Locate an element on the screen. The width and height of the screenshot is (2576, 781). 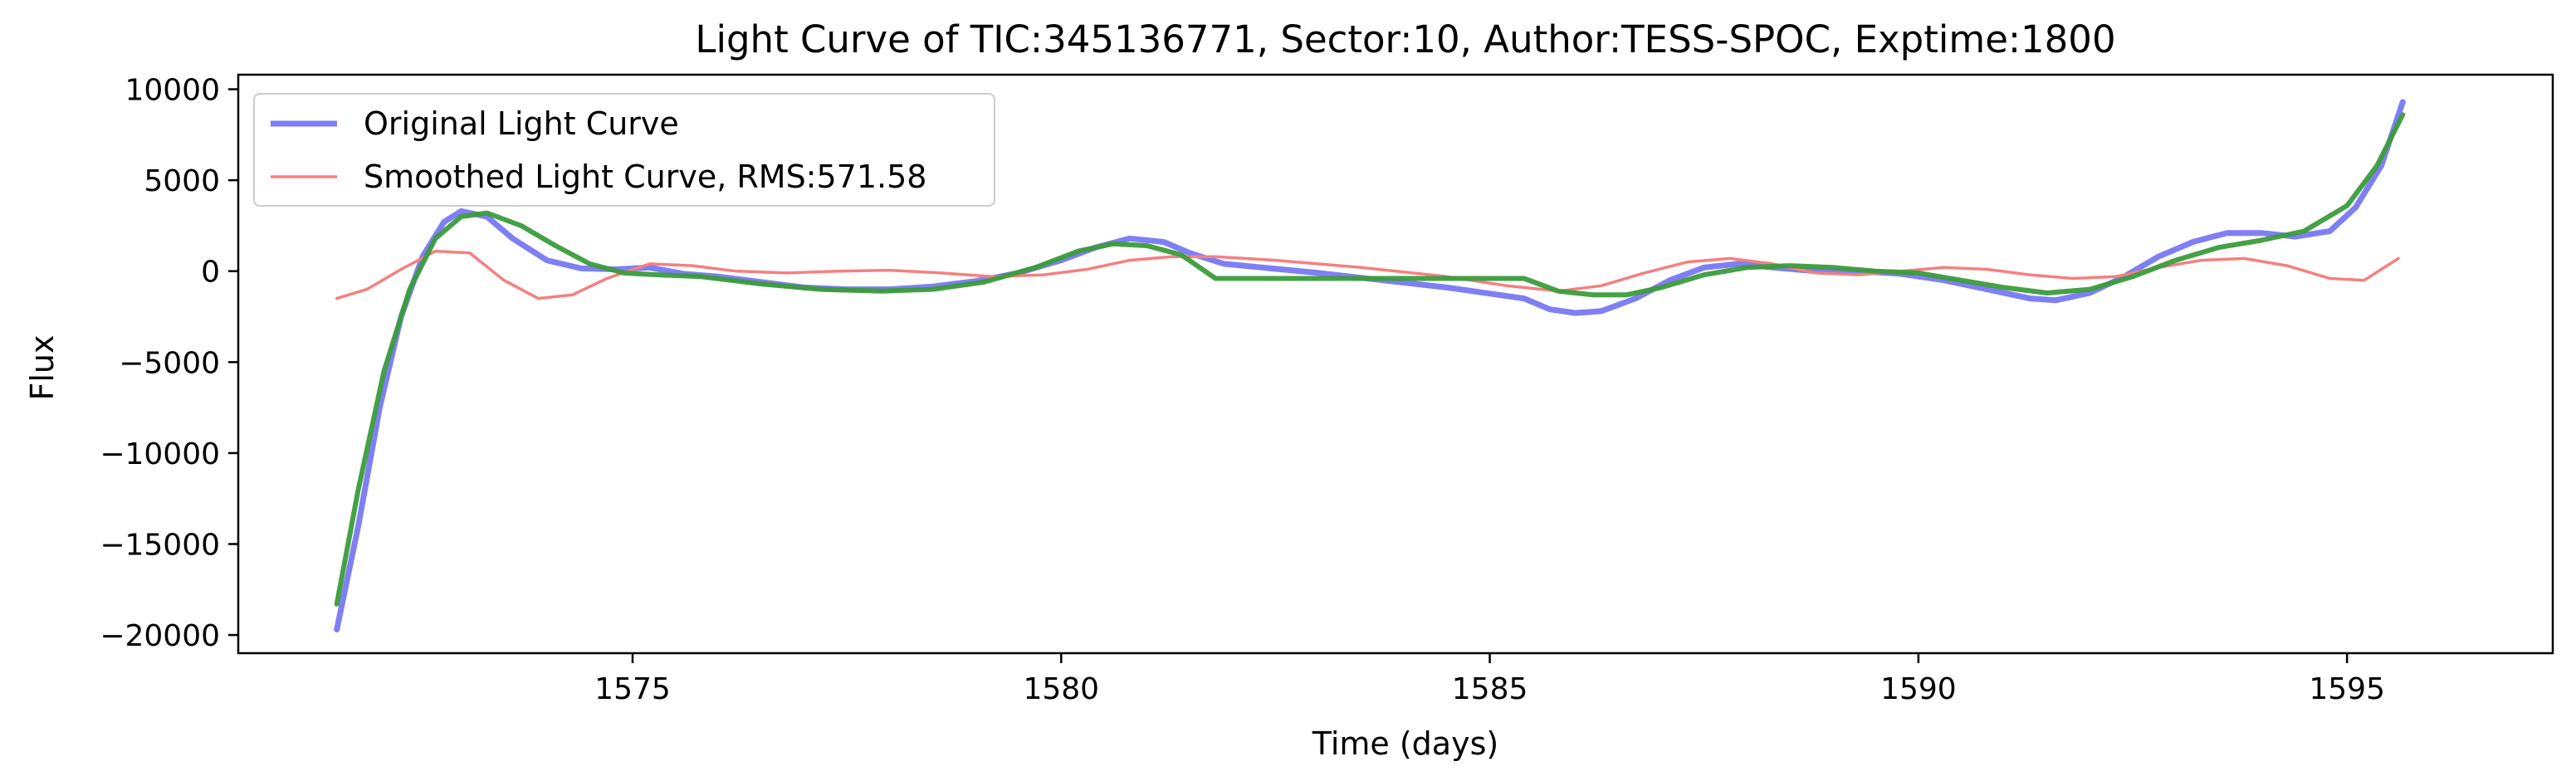
y-tick-label: −5000 is located at coordinates (169, 363).